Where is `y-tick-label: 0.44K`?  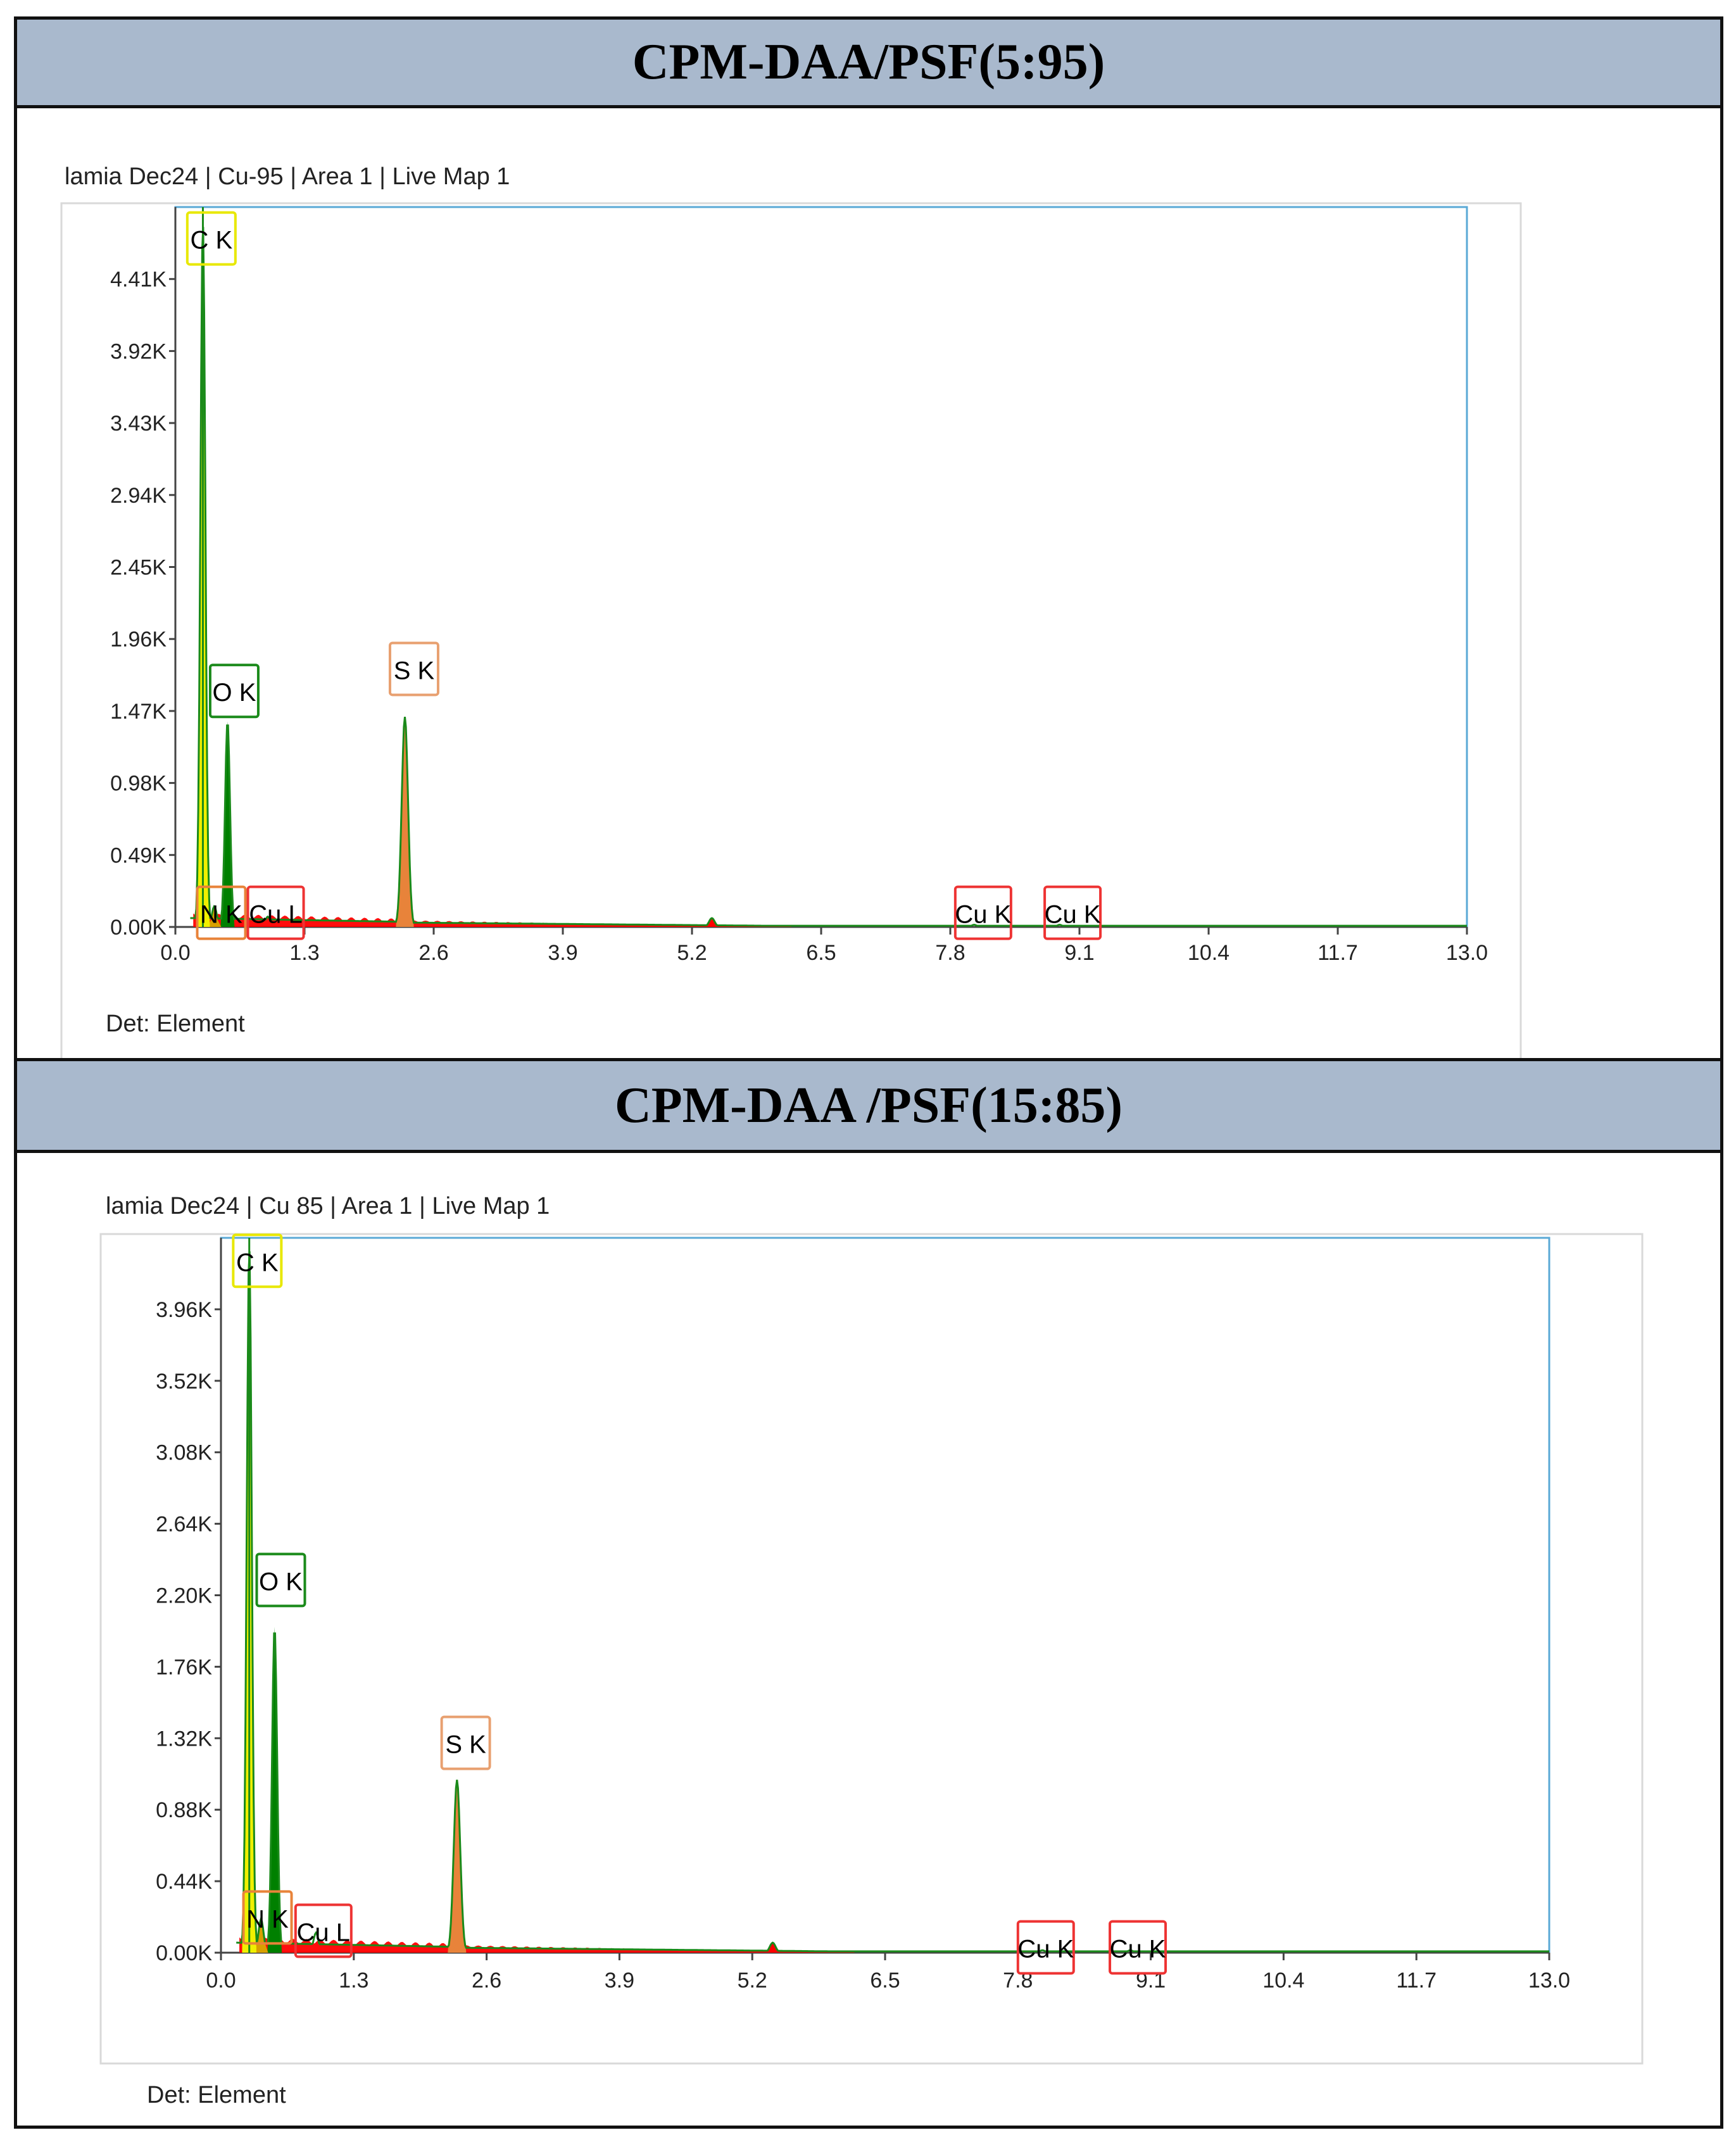
y-tick-label: 0.44K is located at coordinates (184, 1882).